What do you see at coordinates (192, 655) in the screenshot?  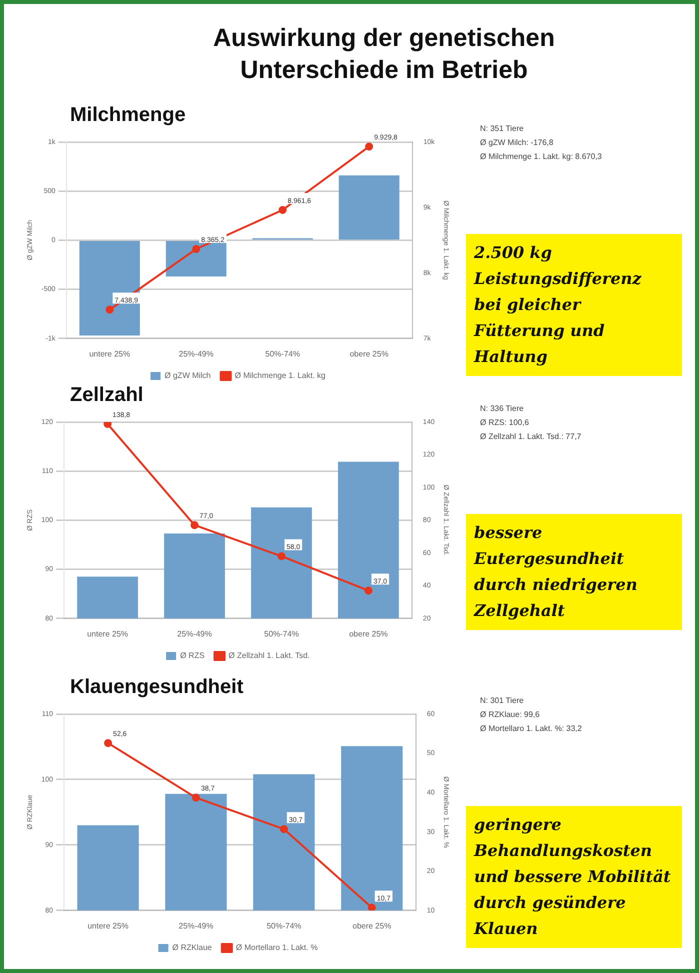 I see `legend-label: Ø RZS` at bounding box center [192, 655].